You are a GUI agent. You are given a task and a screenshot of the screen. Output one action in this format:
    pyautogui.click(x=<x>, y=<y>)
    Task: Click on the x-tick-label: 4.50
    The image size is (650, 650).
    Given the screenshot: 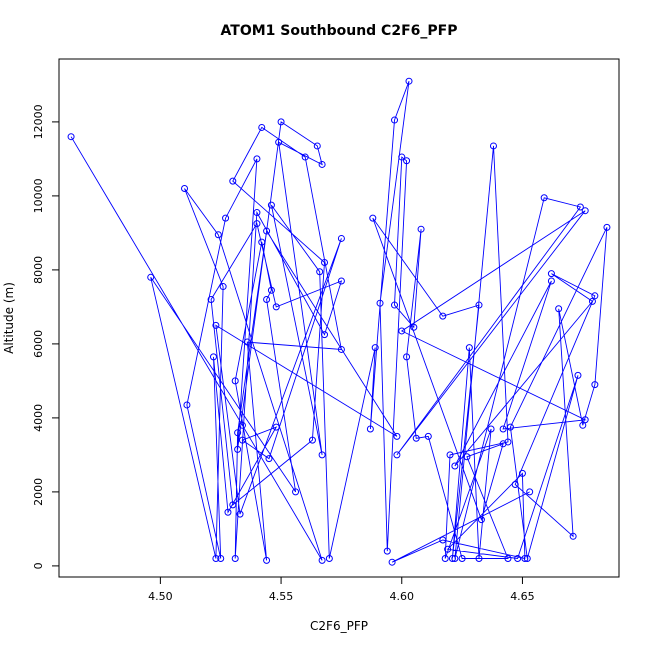 What is the action you would take?
    pyautogui.click(x=160, y=596)
    